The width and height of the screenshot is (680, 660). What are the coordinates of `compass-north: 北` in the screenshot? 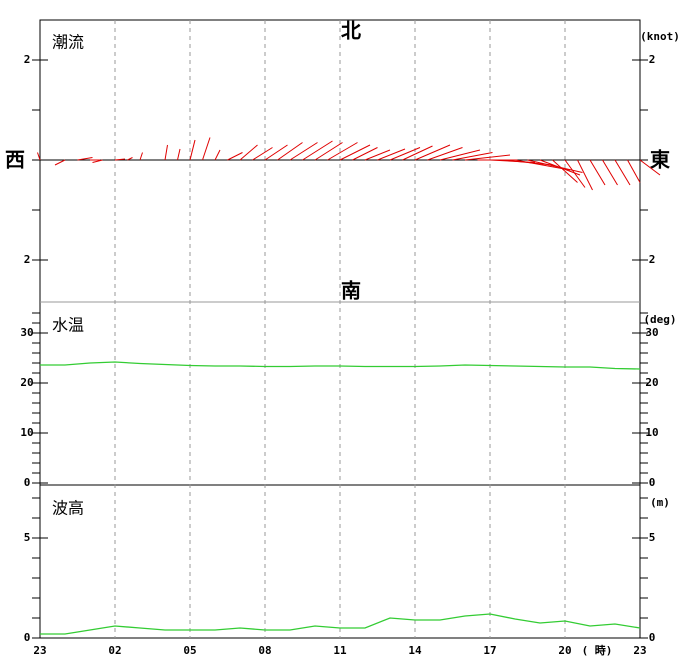 It's located at (351, 31).